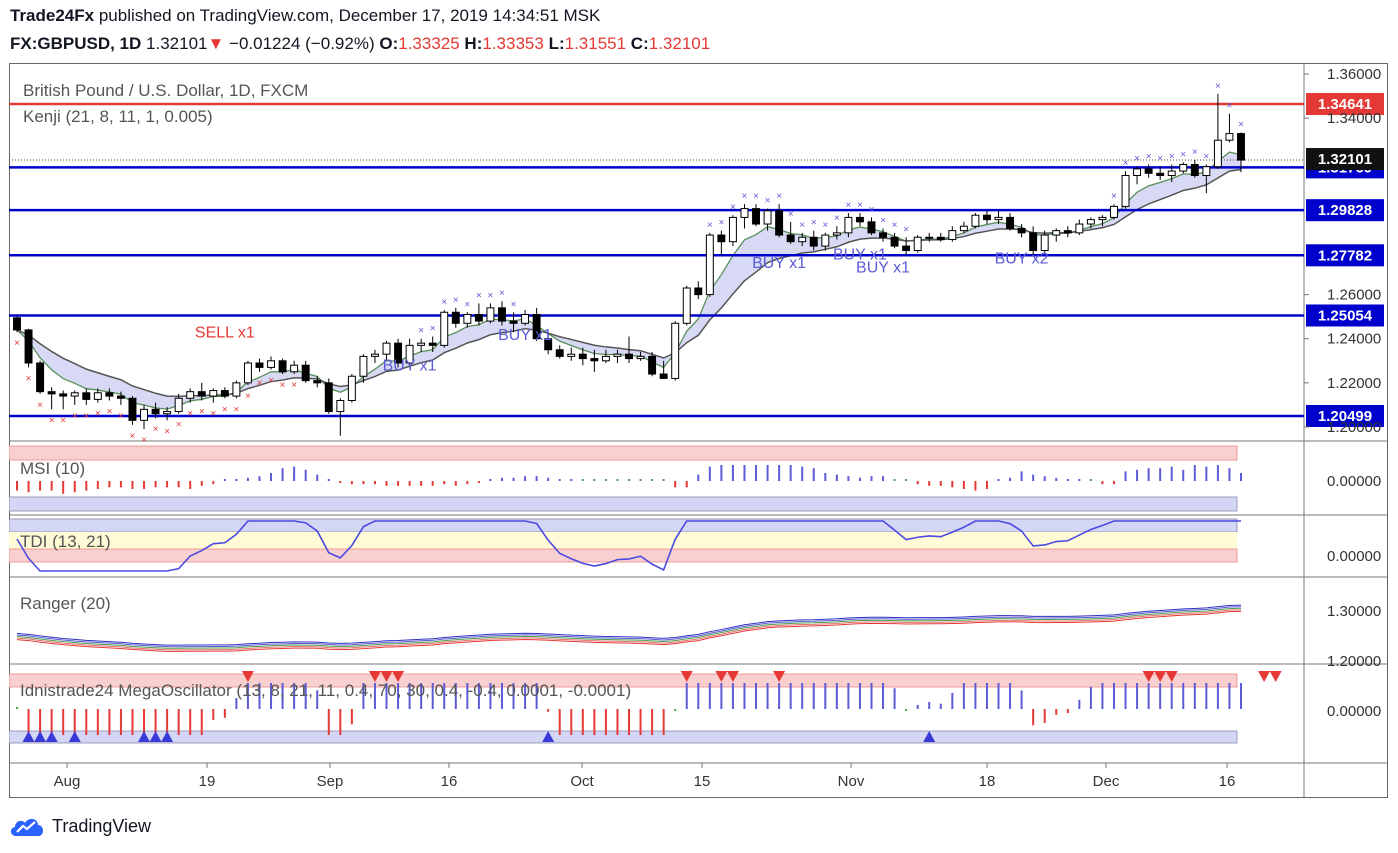 The height and width of the screenshot is (853, 1398). What do you see at coordinates (79, 826) in the screenshot?
I see `tradingview-logo: TradingView` at bounding box center [79, 826].